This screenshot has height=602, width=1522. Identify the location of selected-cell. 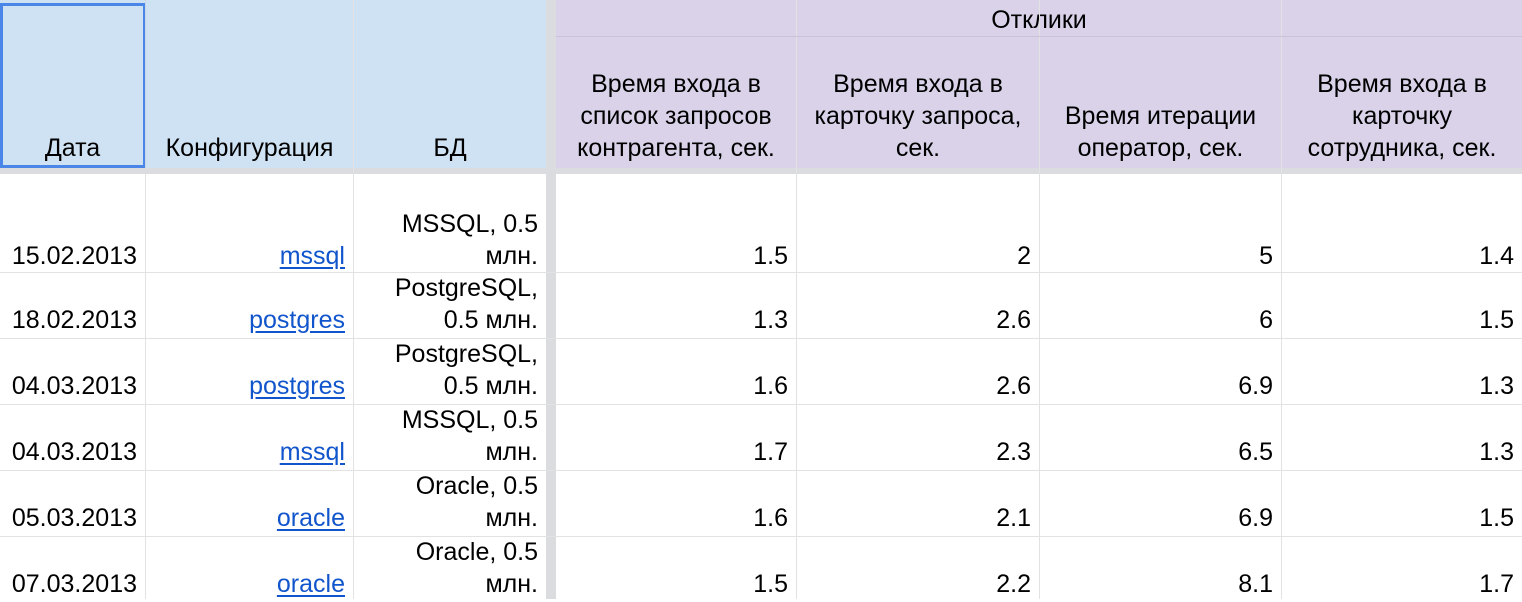
(73, 85).